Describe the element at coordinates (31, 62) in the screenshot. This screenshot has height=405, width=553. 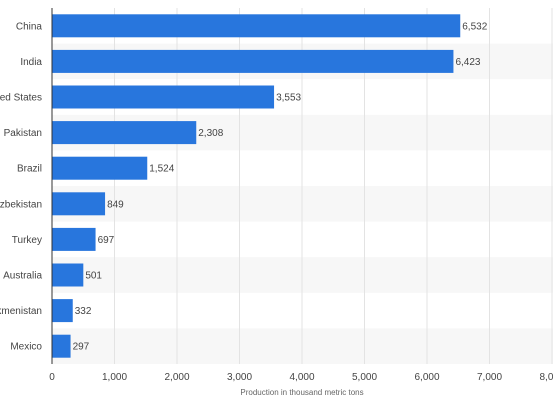
I see `category-label: India` at that location.